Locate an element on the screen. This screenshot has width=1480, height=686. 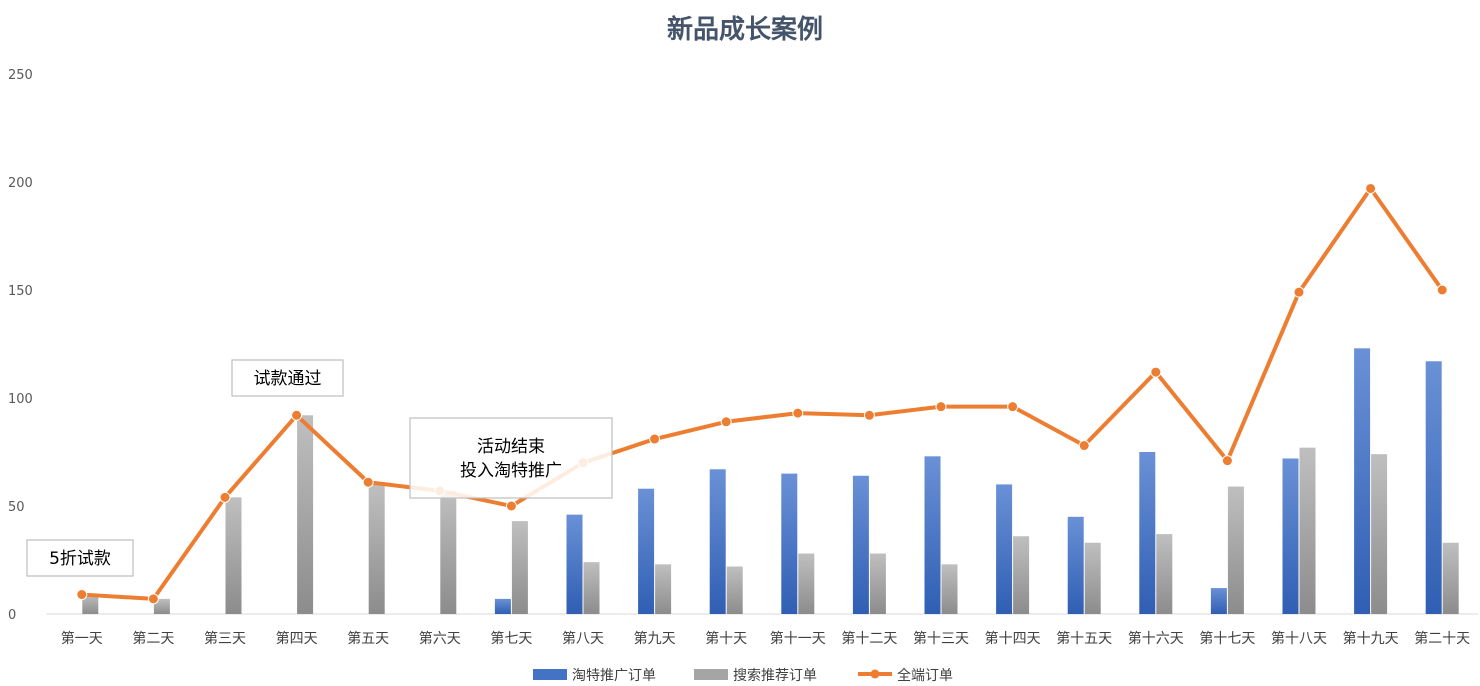
x-tick-label: 第十六天 is located at coordinates (1156, 638).